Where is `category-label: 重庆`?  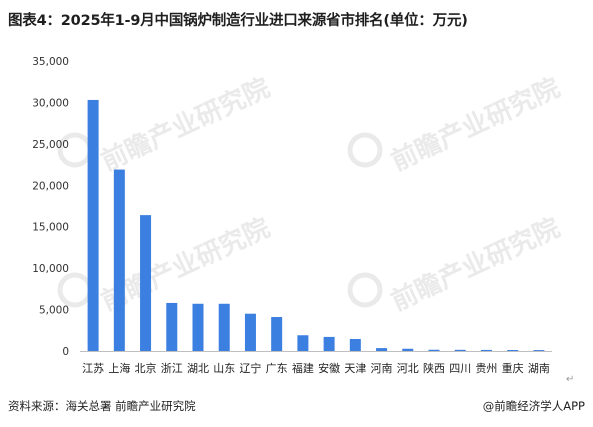 category-label: 重庆 is located at coordinates (513, 368).